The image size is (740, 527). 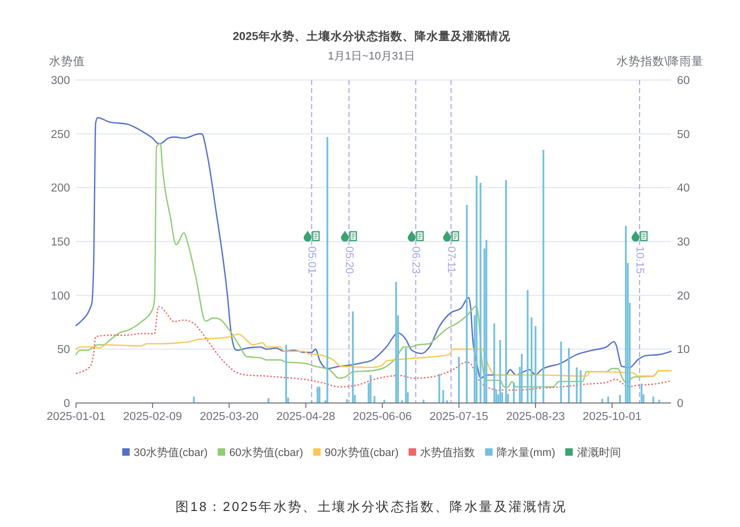 What do you see at coordinates (60, 242) in the screenshot?
I see `y-tick-label: 150` at bounding box center [60, 242].